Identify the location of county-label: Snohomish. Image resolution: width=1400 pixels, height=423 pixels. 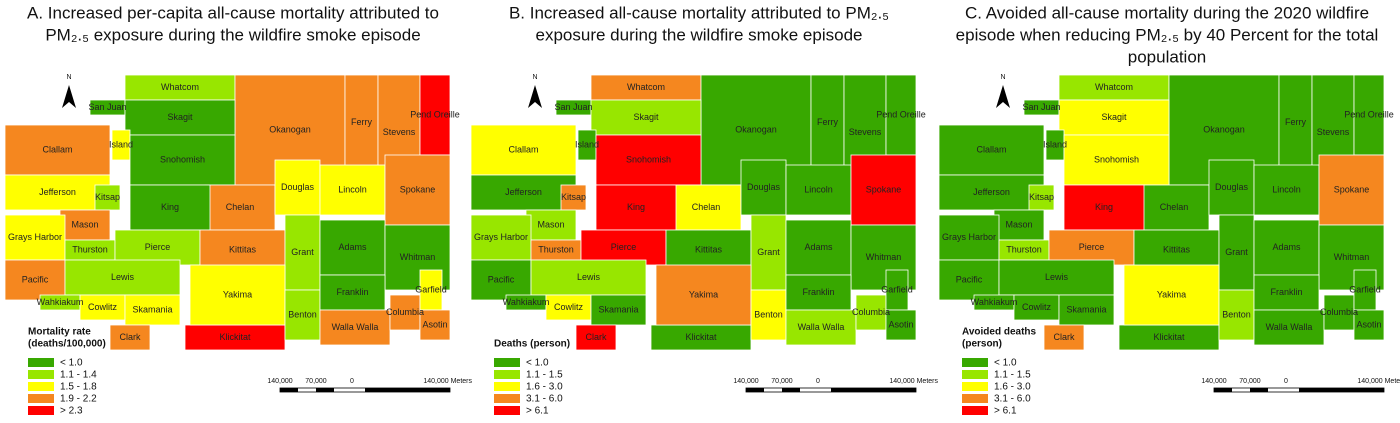
(1116, 159).